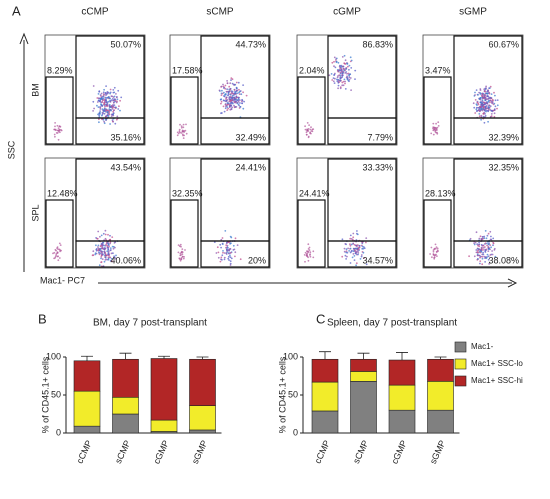 The width and height of the screenshot is (550, 499). Describe the element at coordinates (438, 452) in the screenshot. I see `x-tick-label: sGMP` at that location.